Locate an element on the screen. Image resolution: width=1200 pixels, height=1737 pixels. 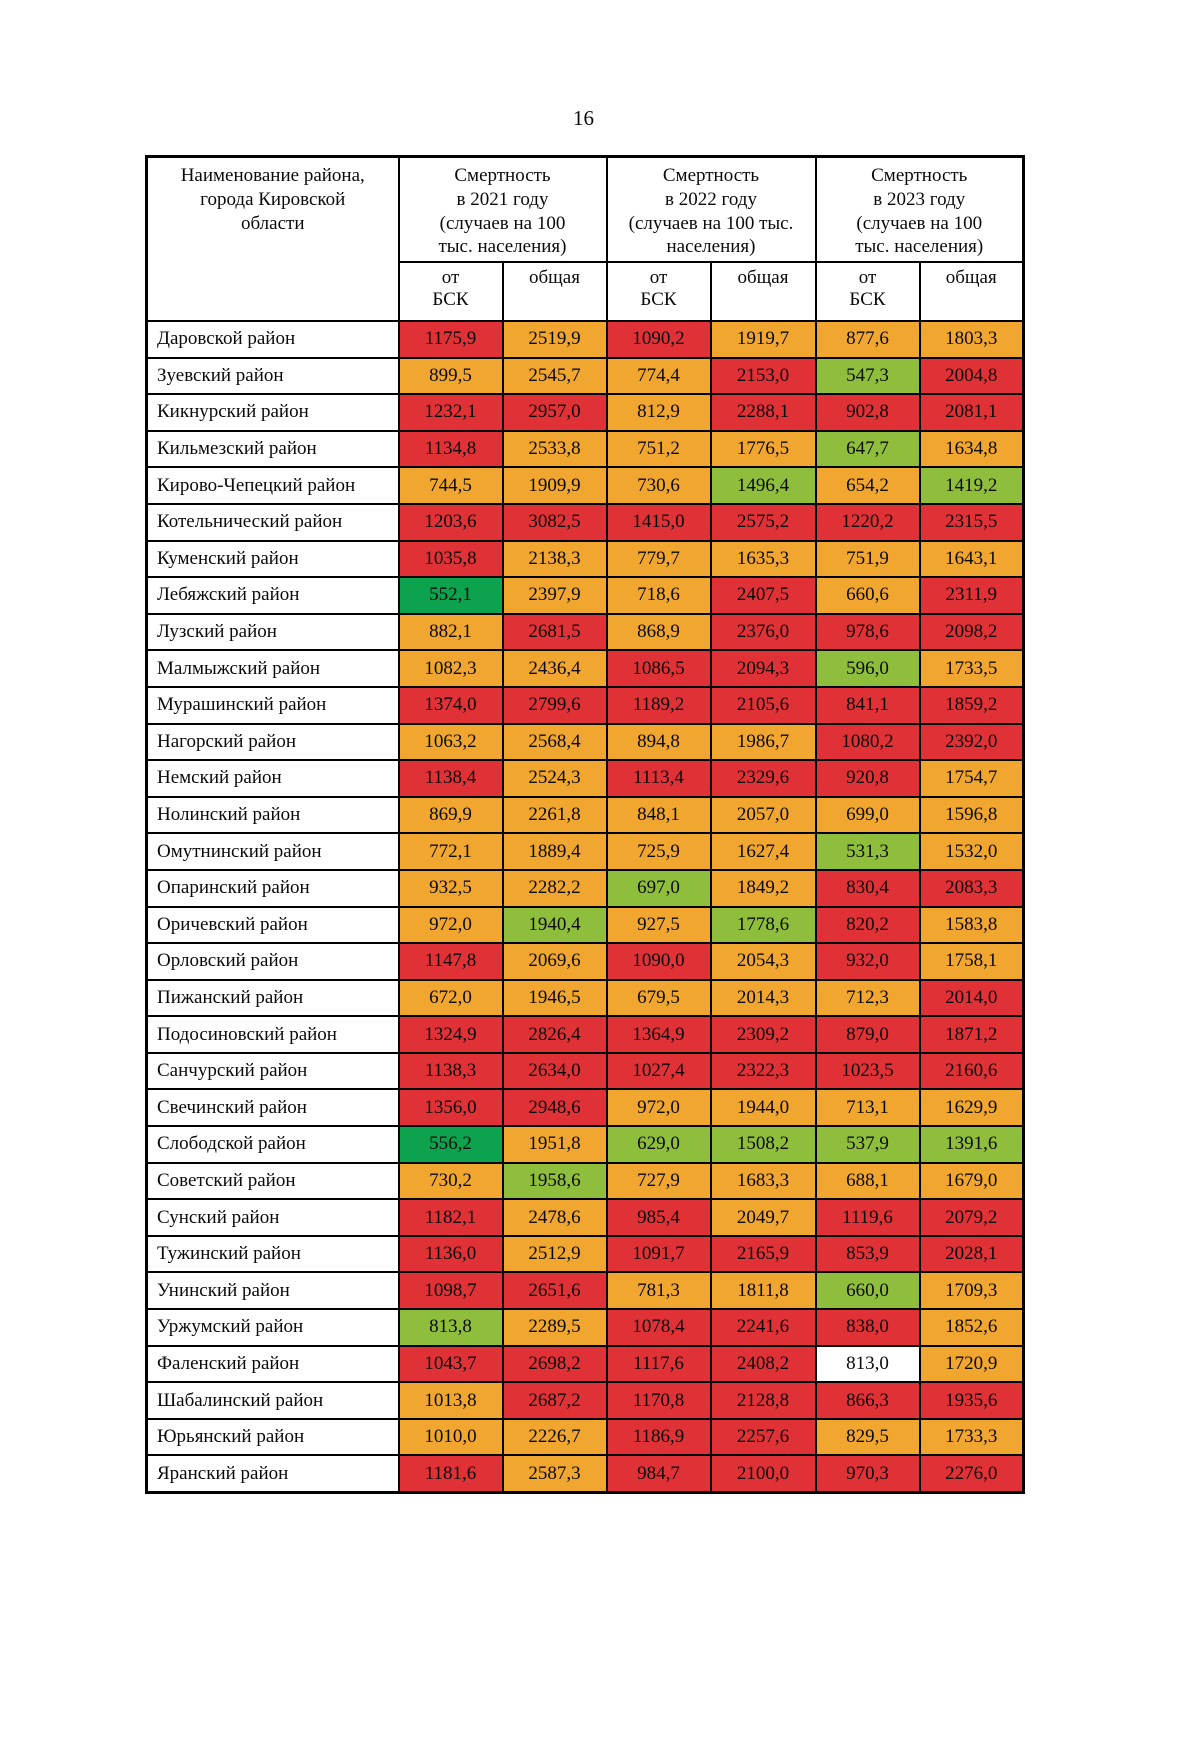
value-cell: 2276,0 is located at coordinates (971, 1474).